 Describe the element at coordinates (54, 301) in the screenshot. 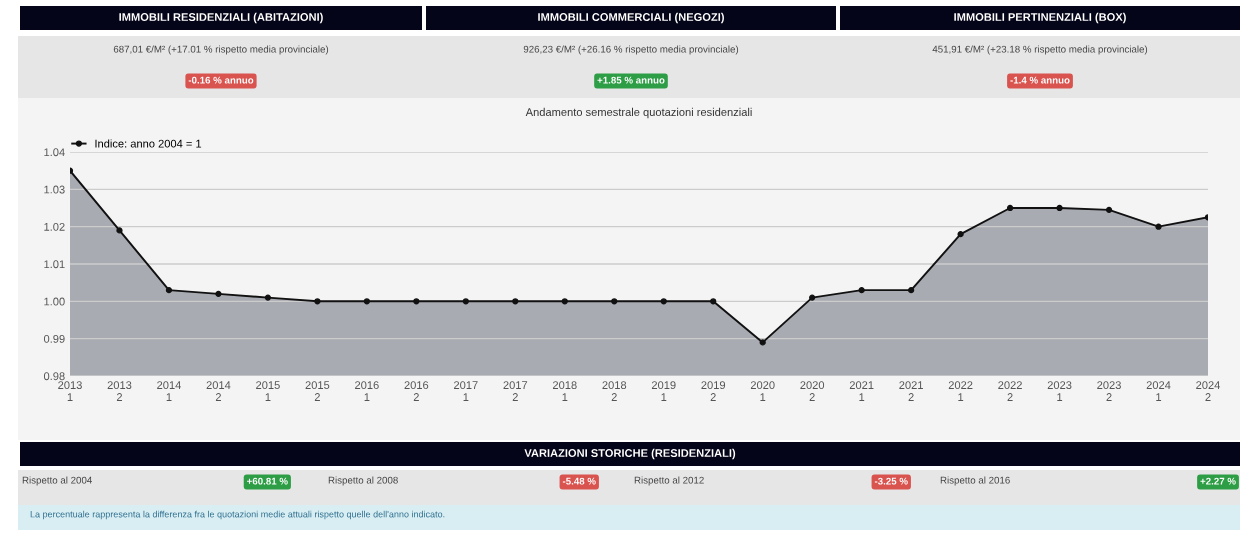

I see `y-tick-label: 1.00` at that location.